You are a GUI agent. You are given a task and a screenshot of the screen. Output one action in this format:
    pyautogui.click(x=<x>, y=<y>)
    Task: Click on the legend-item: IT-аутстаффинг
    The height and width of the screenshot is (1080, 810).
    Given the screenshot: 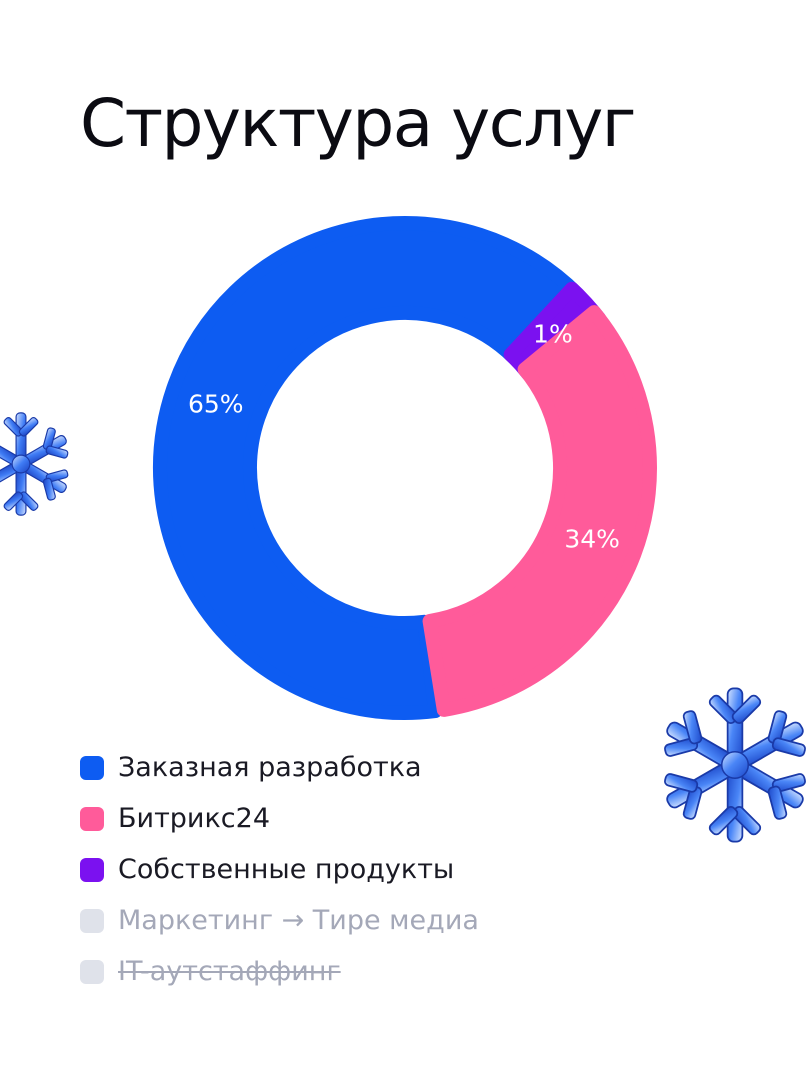 What is the action you would take?
    pyautogui.click(x=279, y=971)
    